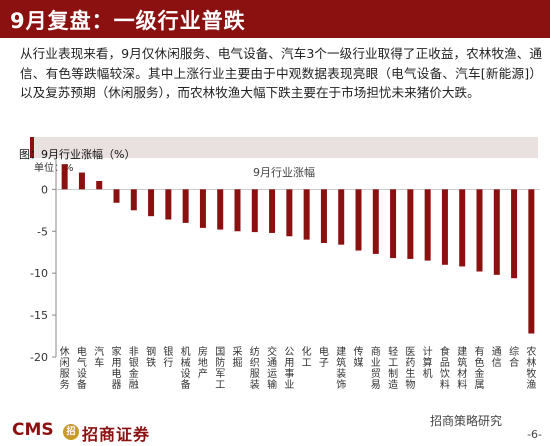 Image resolution: width=550 pixels, height=446 pixels. What do you see at coordinates (186, 368) in the screenshot?
I see `x-tick-label: 机械设备` at bounding box center [186, 368].